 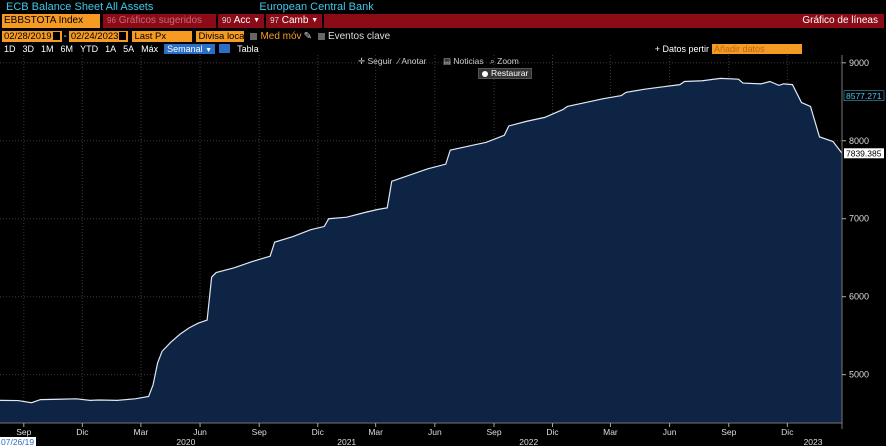 What do you see at coordinates (150, 48) in the screenshot?
I see `period-max: Máx` at bounding box center [150, 48].